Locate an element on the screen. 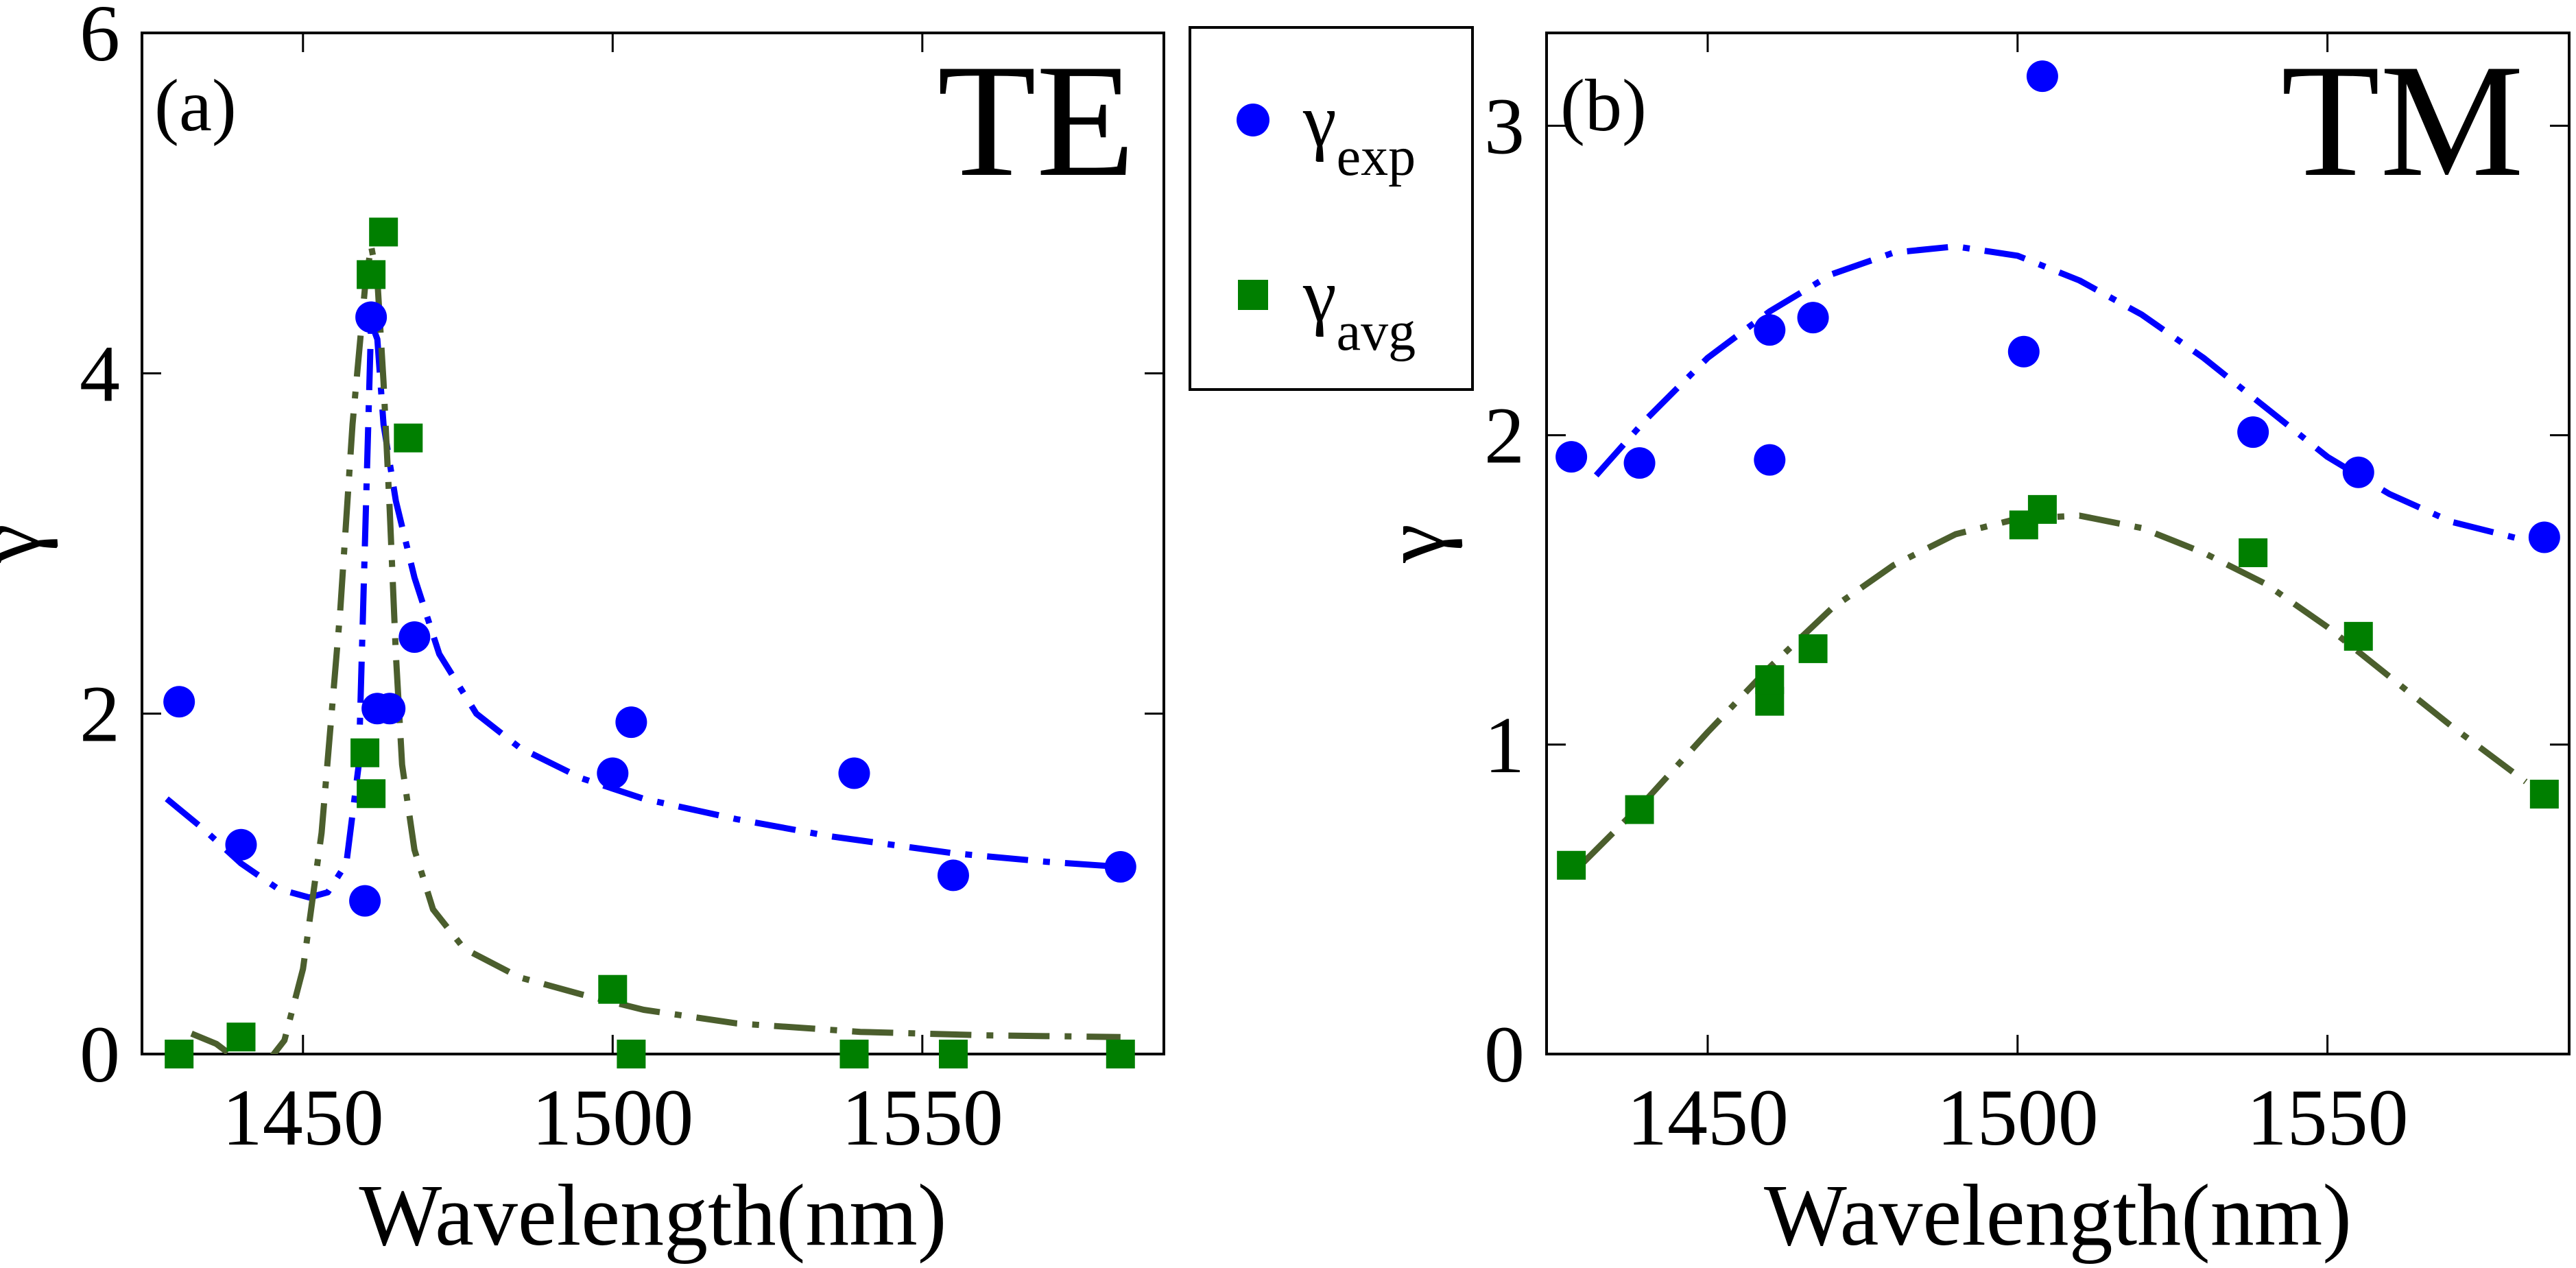 This screenshot has height=1268, width=2576. fit-curve-exp is located at coordinates (2060, 394).